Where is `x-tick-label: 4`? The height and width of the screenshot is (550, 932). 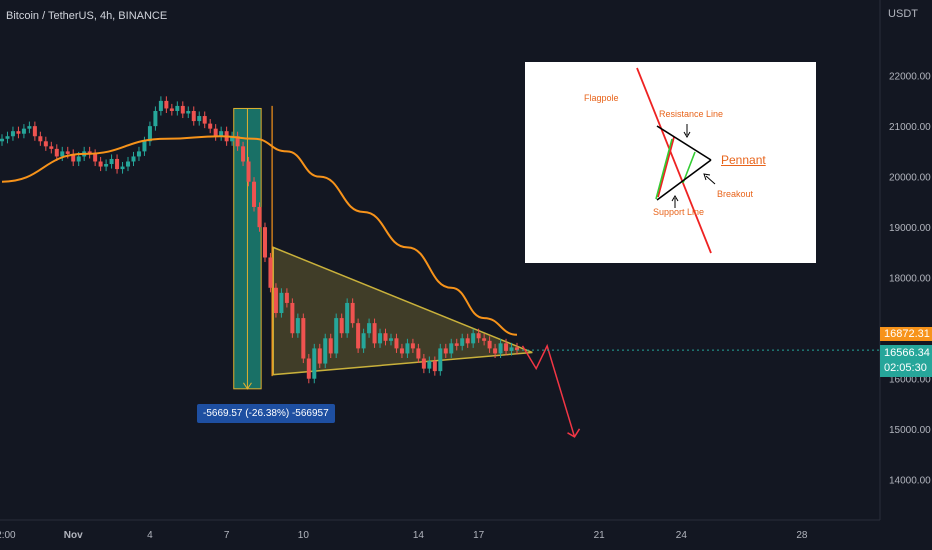 x-tick-label: 4 is located at coordinates (150, 535).